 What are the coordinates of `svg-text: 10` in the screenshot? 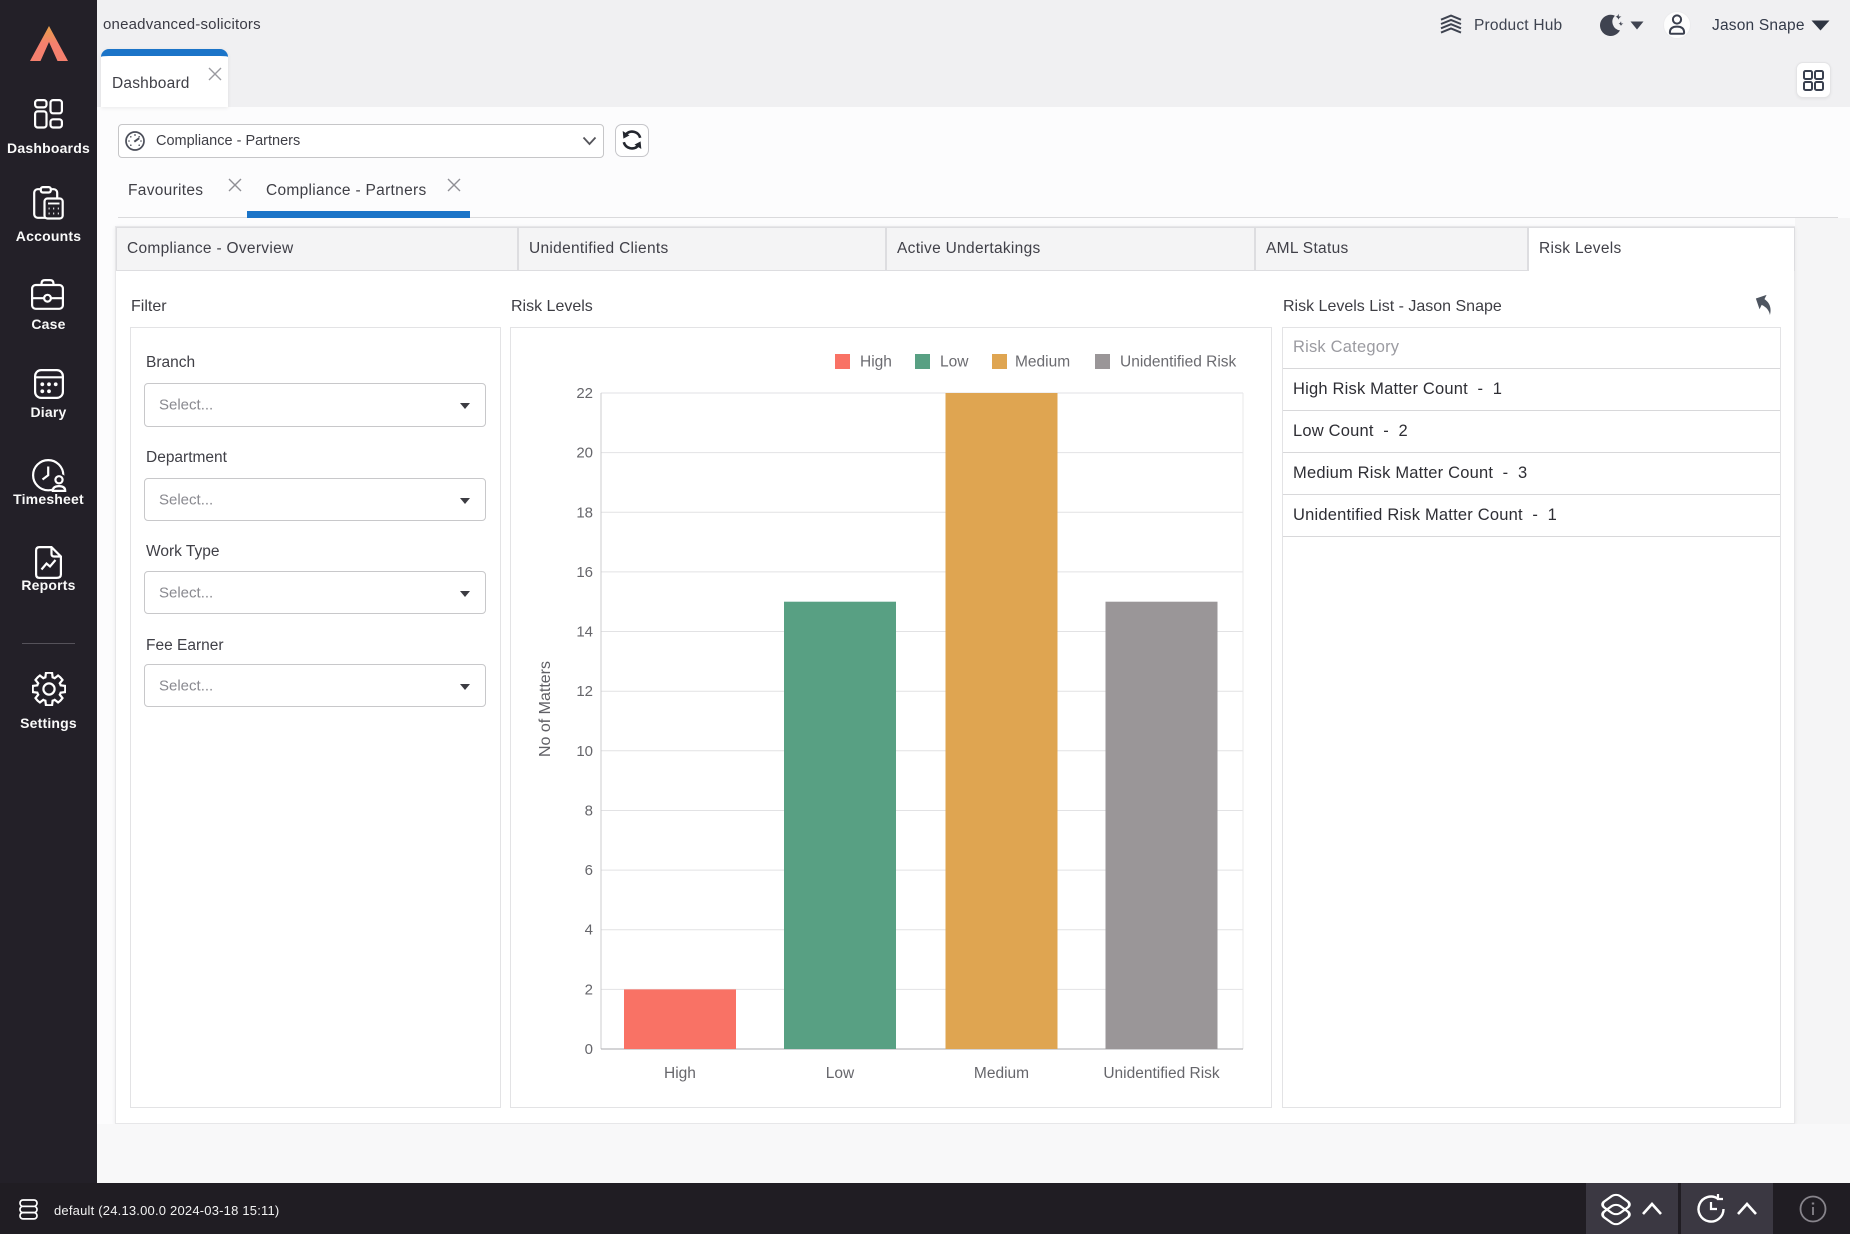 It's located at (584, 751).